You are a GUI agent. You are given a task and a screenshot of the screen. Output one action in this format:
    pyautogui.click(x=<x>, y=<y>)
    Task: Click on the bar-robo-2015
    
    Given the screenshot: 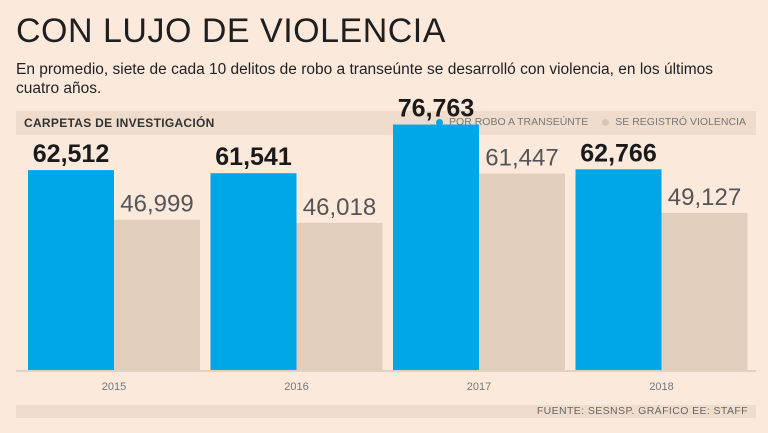 What is the action you would take?
    pyautogui.click(x=71, y=270)
    